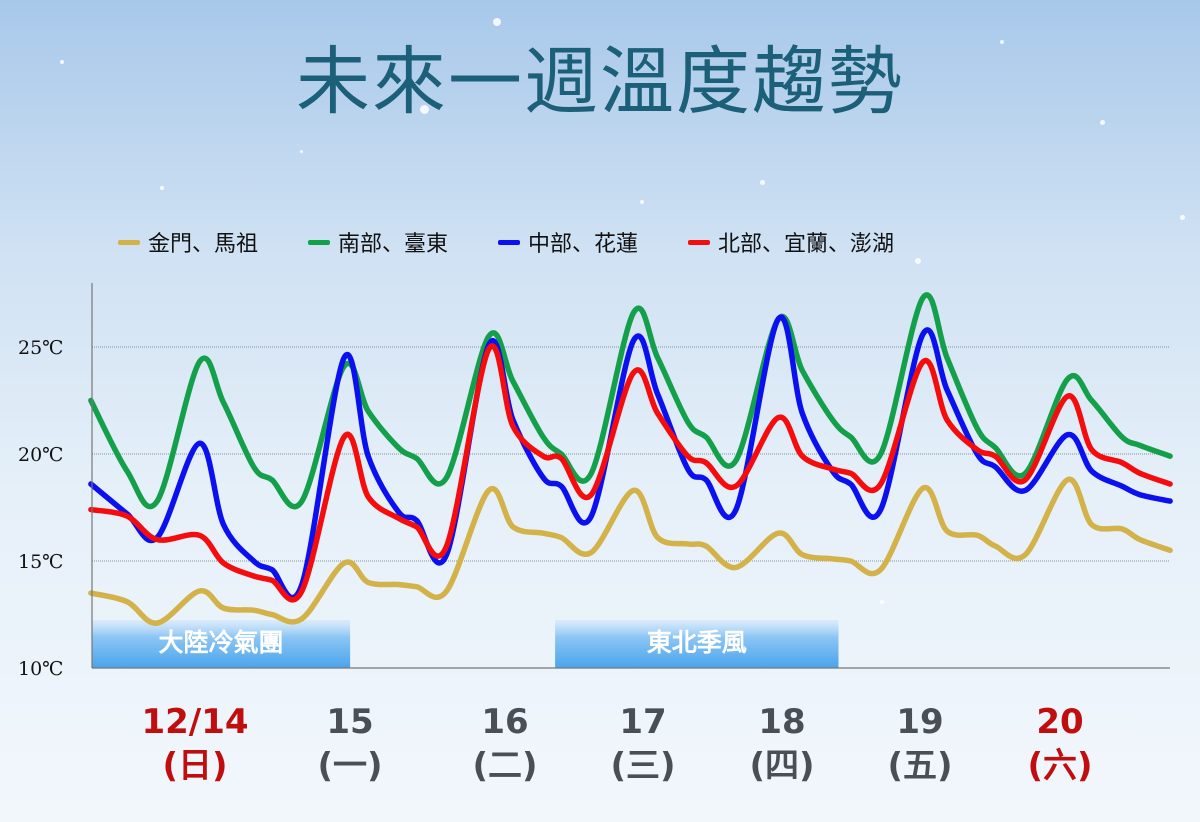 The height and width of the screenshot is (822, 1200). I want to click on day-weekday: (五), so click(920, 766).